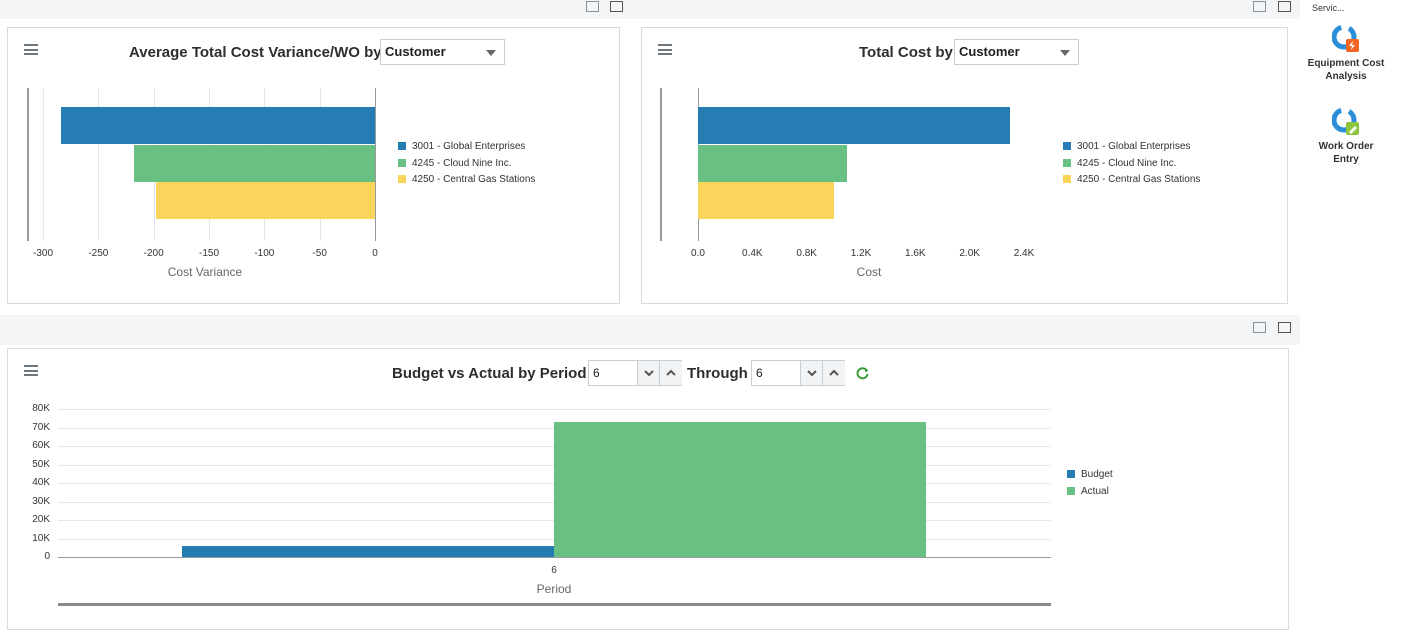  Describe the element at coordinates (208, 253) in the screenshot. I see `x-tick-label: -150` at that location.